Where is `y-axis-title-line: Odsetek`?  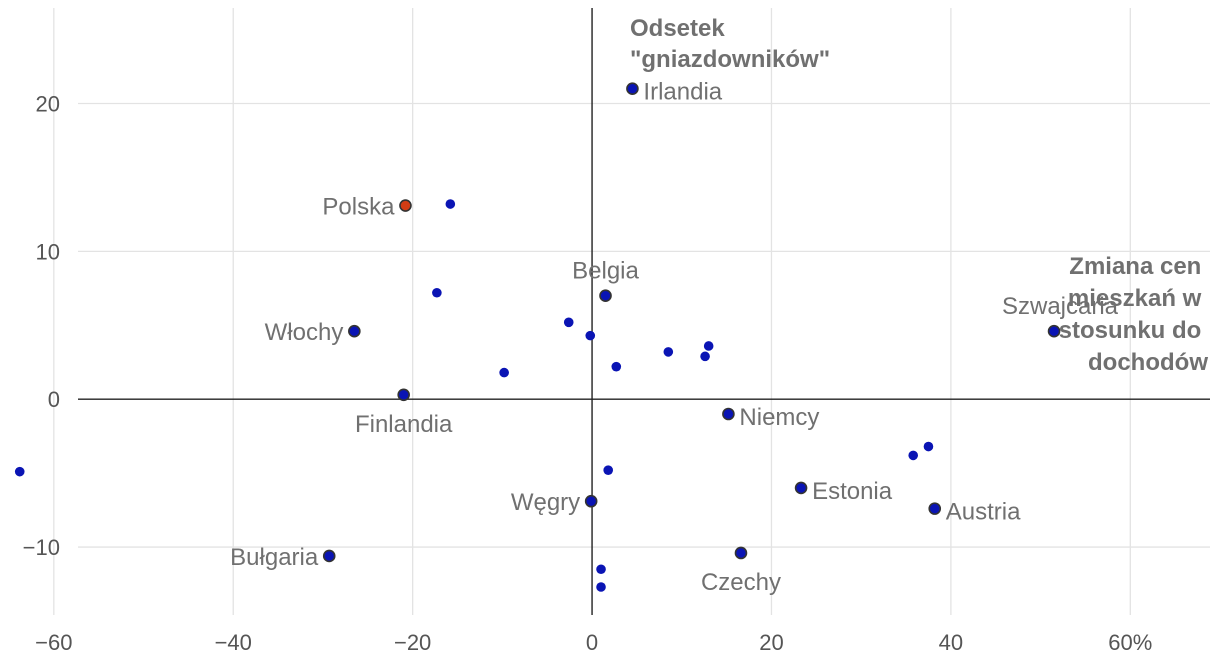 y-axis-title-line: Odsetek is located at coordinates (677, 28).